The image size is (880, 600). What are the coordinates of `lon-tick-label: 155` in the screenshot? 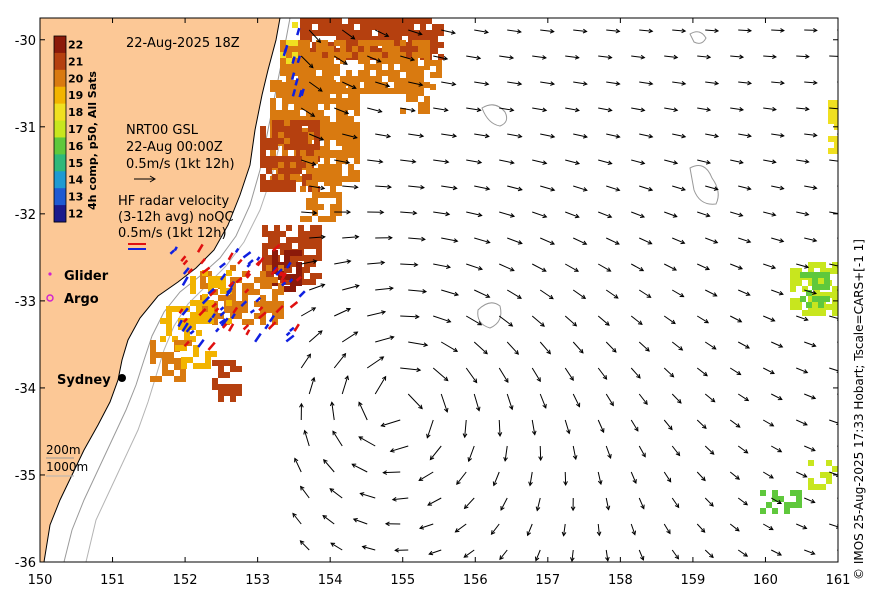 It's located at (402, 580).